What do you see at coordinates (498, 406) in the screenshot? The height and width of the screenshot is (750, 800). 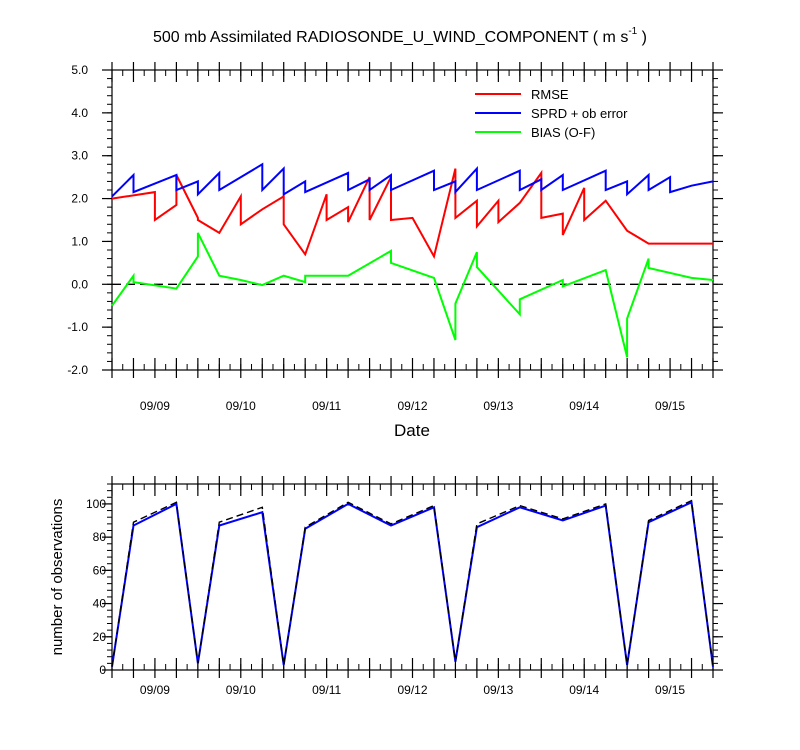 I see `top-x-tick-label: 09/13` at bounding box center [498, 406].